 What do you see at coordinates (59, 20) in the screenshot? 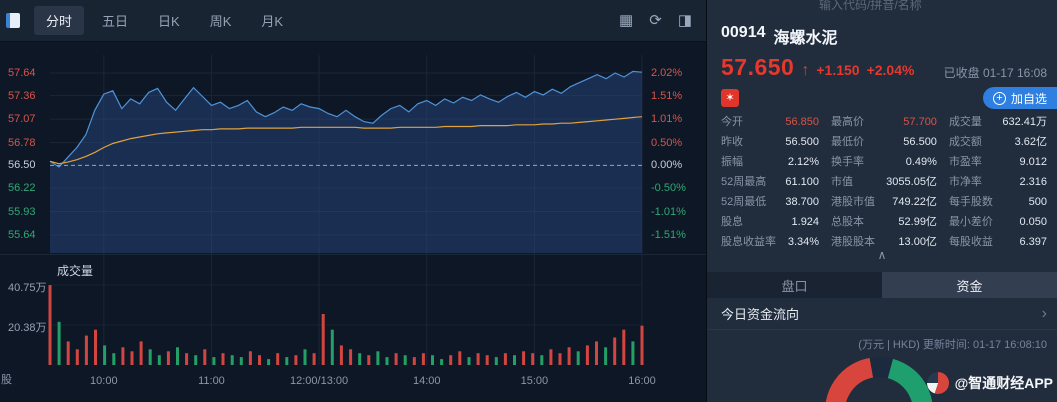
I see `period-tab-timeline: 分时` at bounding box center [59, 20].